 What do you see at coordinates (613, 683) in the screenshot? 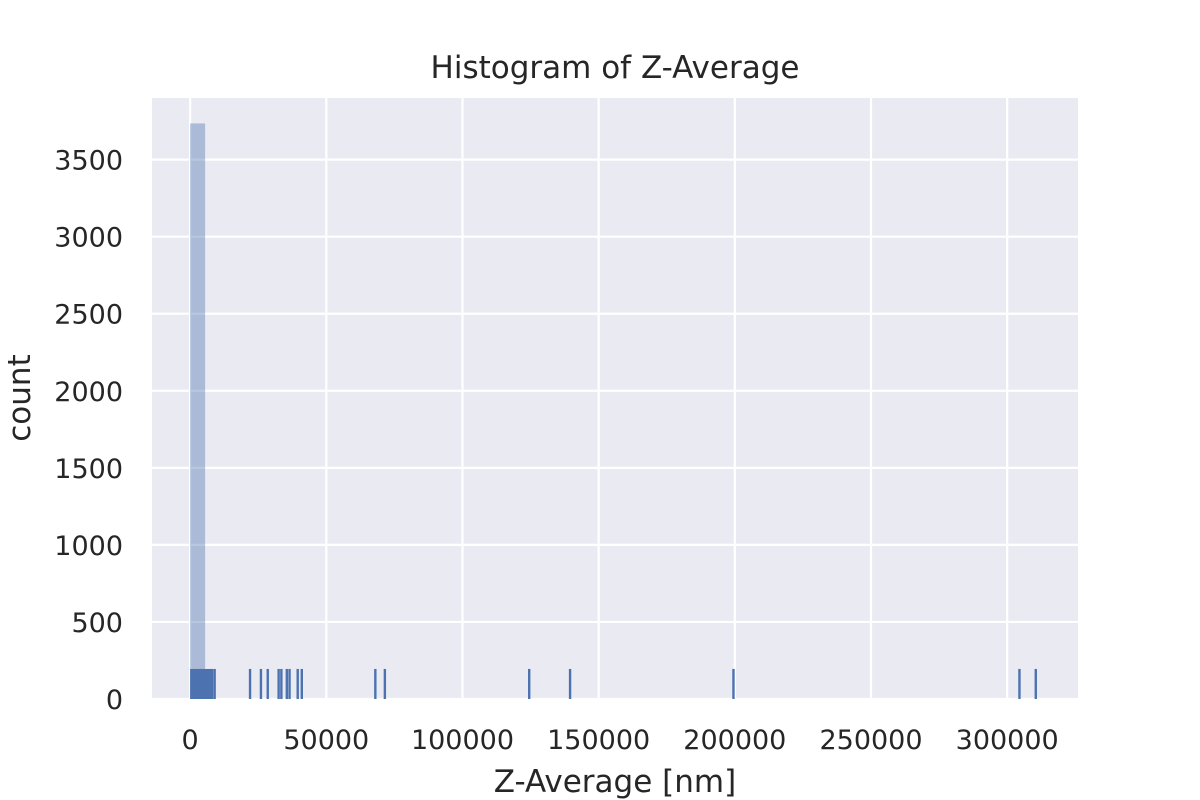
I see `rug-marks` at bounding box center [613, 683].